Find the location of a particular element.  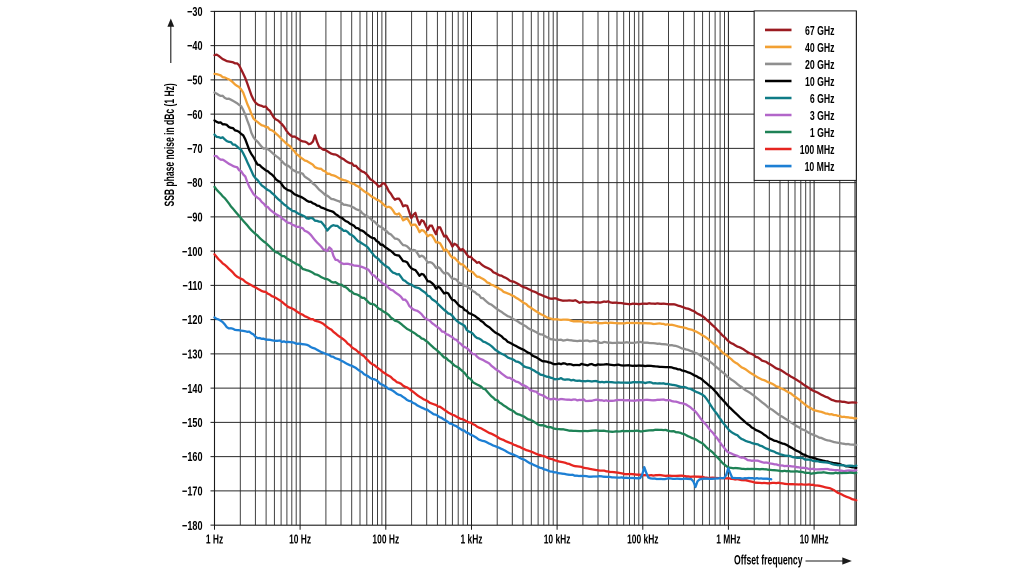

svg-text: 100 kHz is located at coordinates (643, 540).